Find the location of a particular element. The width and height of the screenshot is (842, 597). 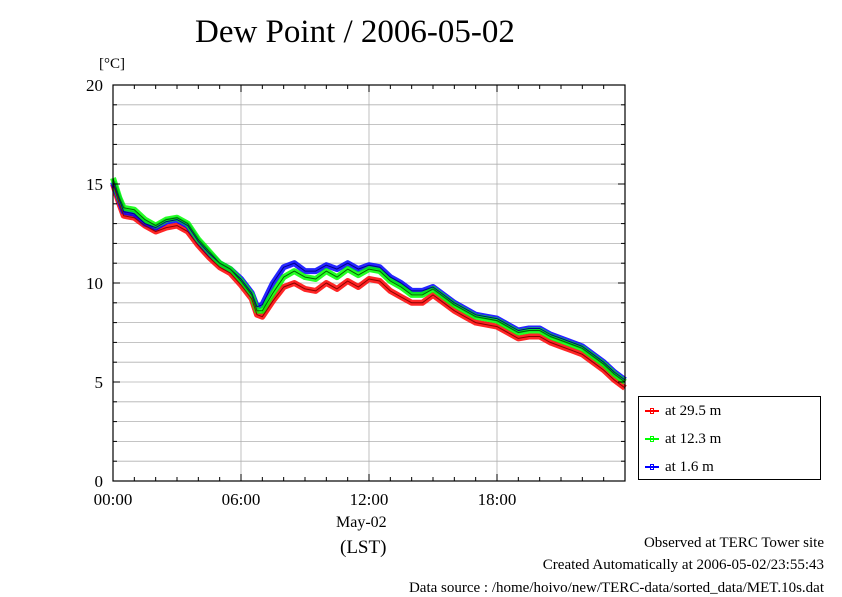

legend-label: at 1.6 m is located at coordinates (689, 466).